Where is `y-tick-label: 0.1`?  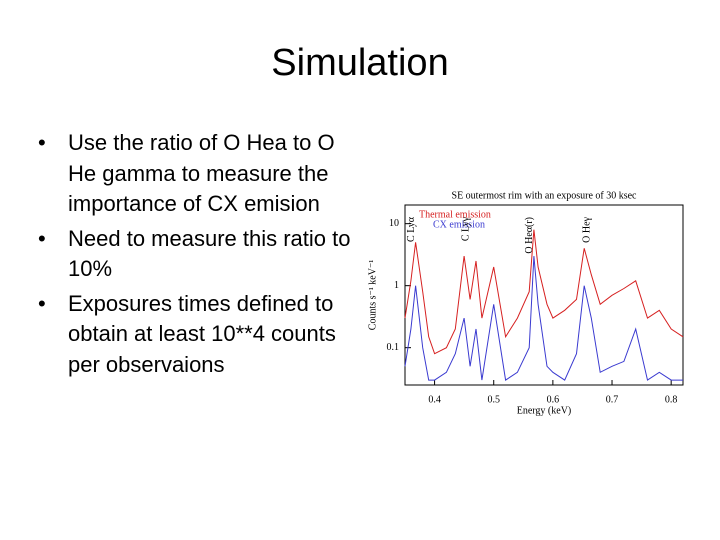 y-tick-label: 0.1 is located at coordinates (393, 347).